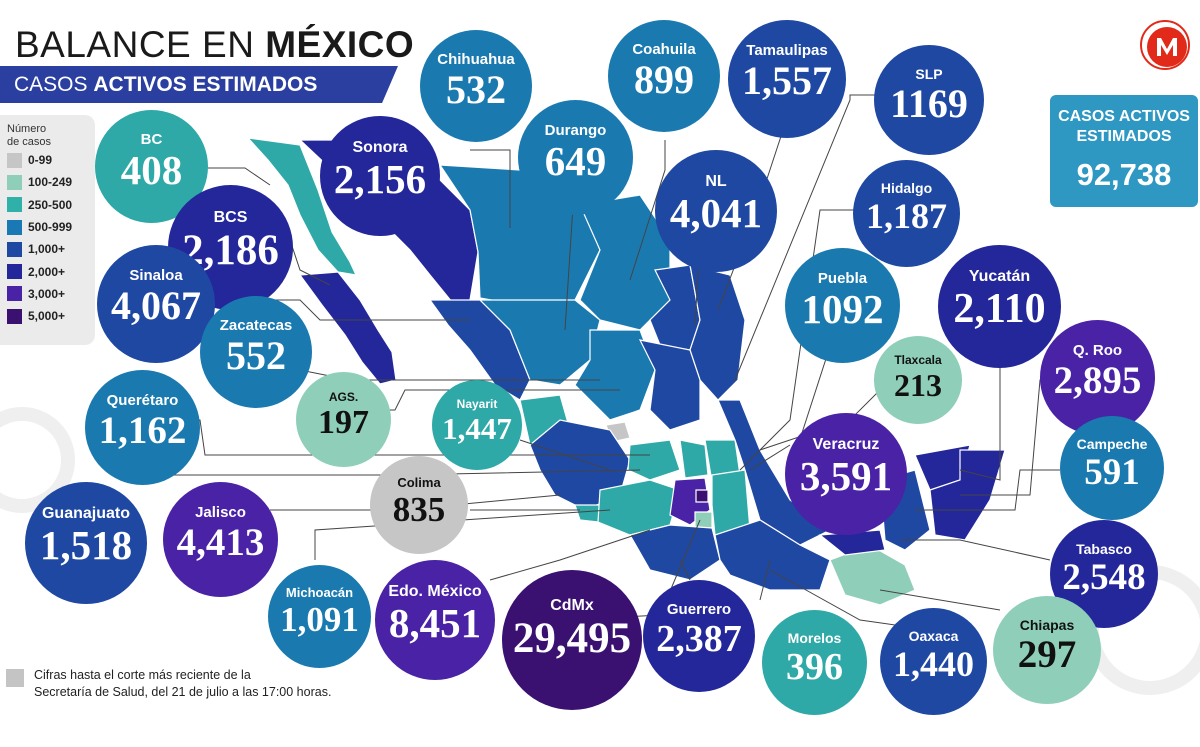 This screenshot has height=747, width=1200. I want to click on state-shape-queretaro, so click(694, 459).